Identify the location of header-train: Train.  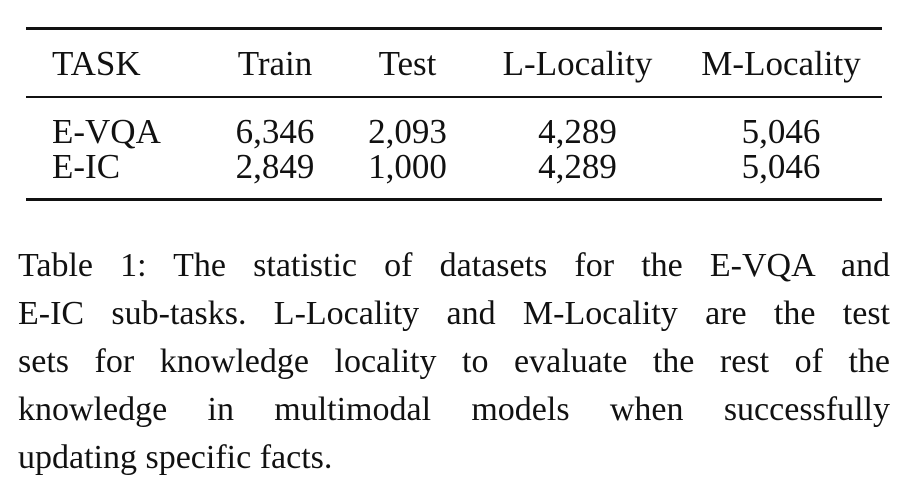
(275, 63).